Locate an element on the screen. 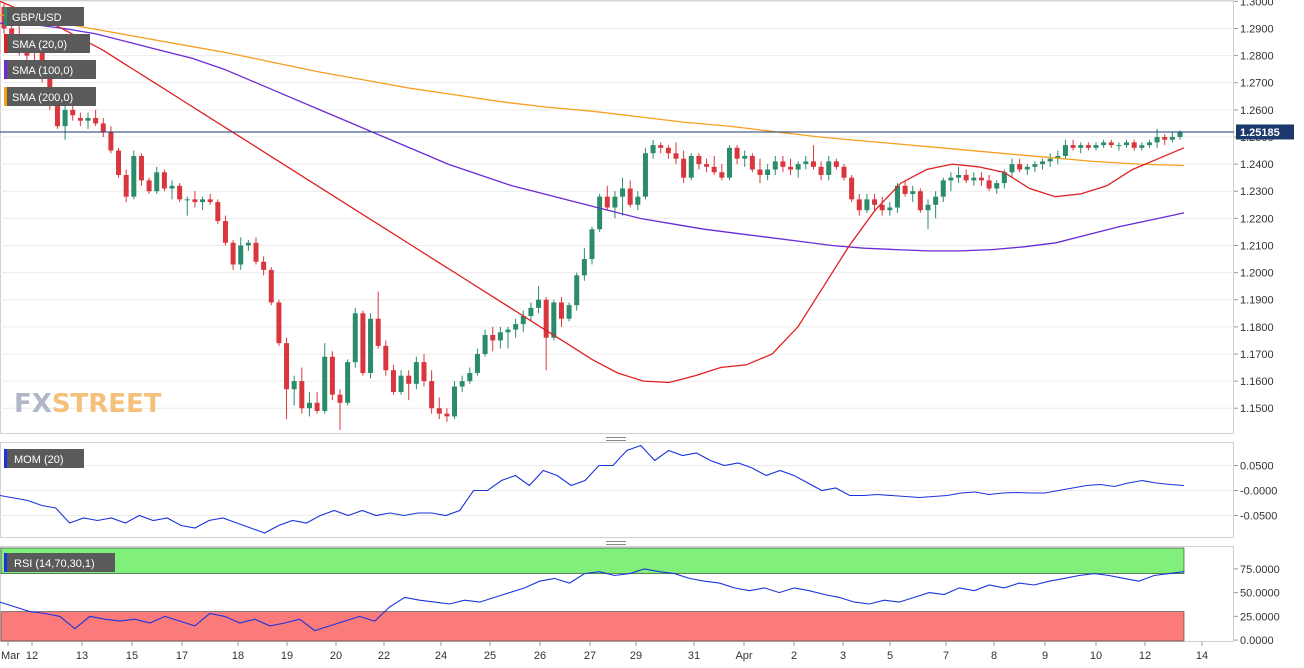  rsi-panel-border is located at coordinates (617, 594).